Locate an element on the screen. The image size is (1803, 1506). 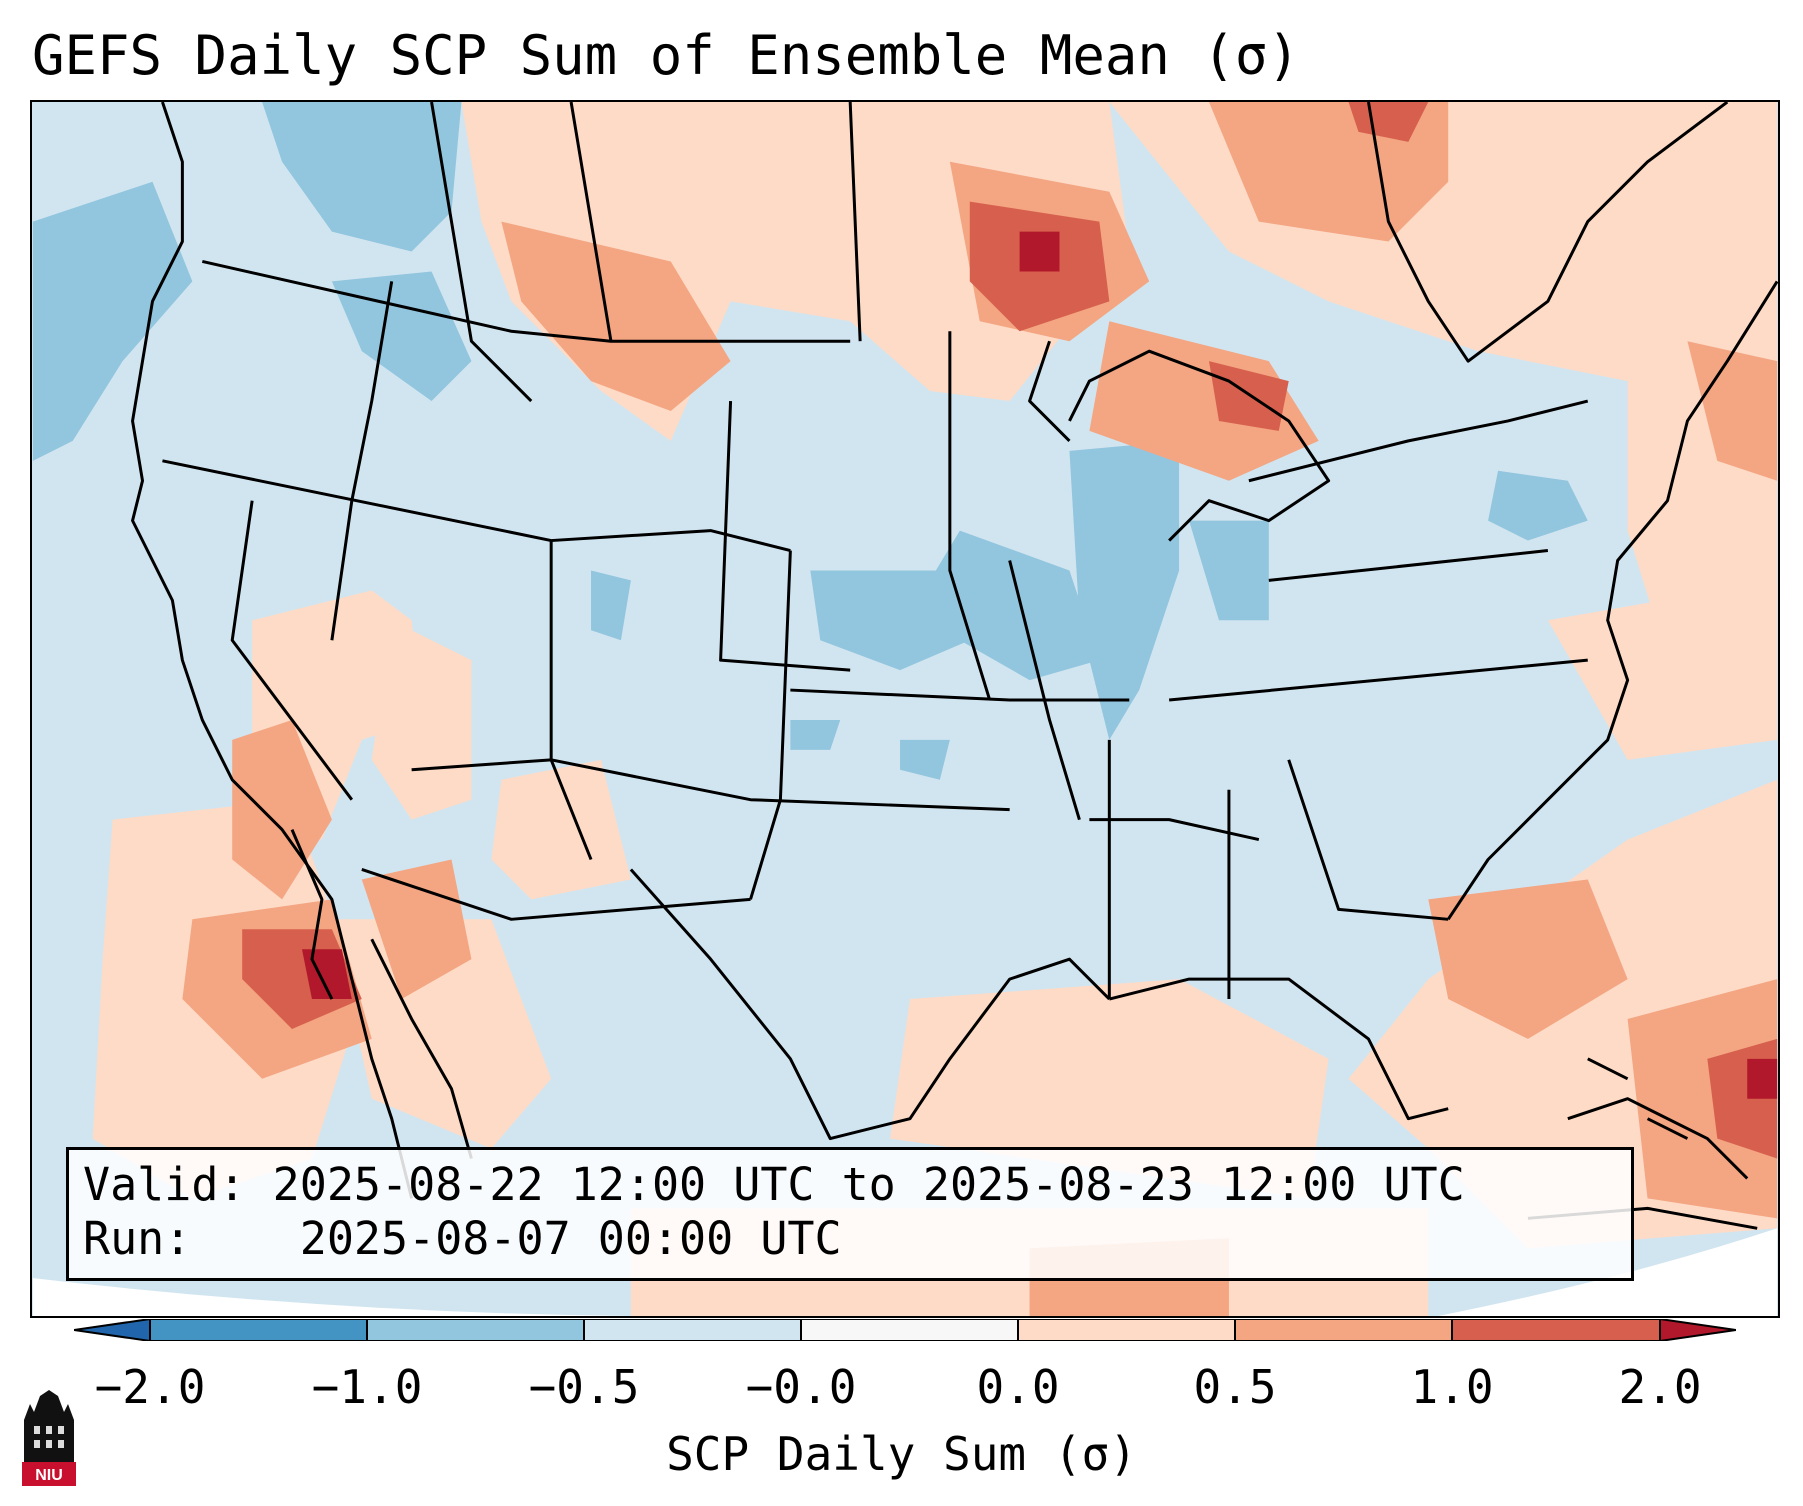
colorbar-tick-label: −0.5 is located at coordinates (584, 1387).